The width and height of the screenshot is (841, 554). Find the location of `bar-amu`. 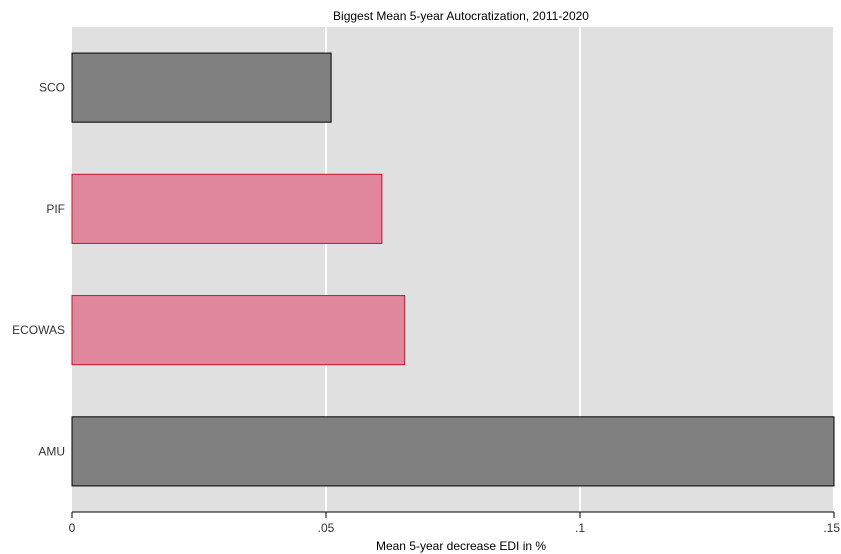

bar-amu is located at coordinates (453, 451).